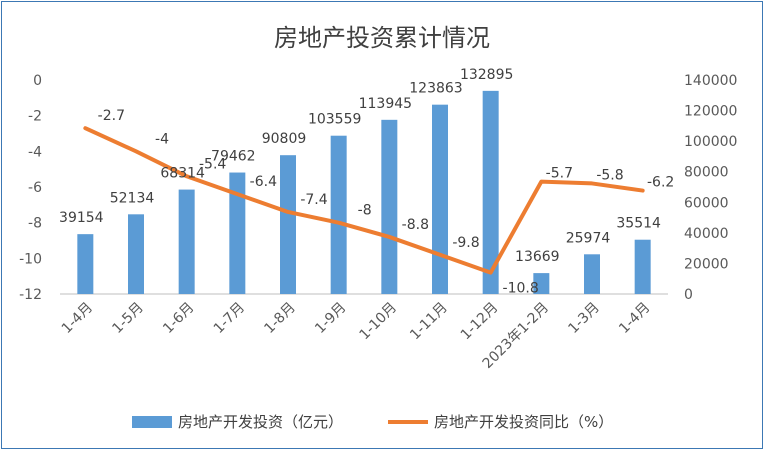 The height and width of the screenshot is (452, 766). Describe the element at coordinates (372, 422) in the screenshot. I see `legend: 房地产开发投资（亿元） 房地产开发投资同比（%）` at that location.